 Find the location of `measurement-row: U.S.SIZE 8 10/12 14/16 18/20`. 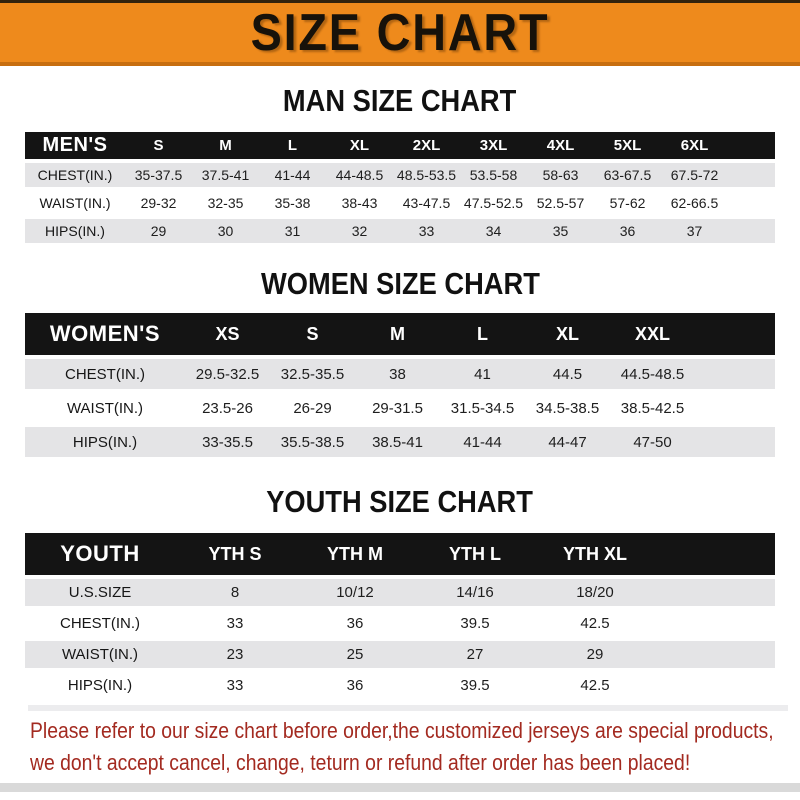

measurement-row: U.S.SIZE 8 10/12 14/16 18/20 is located at coordinates (400, 592).